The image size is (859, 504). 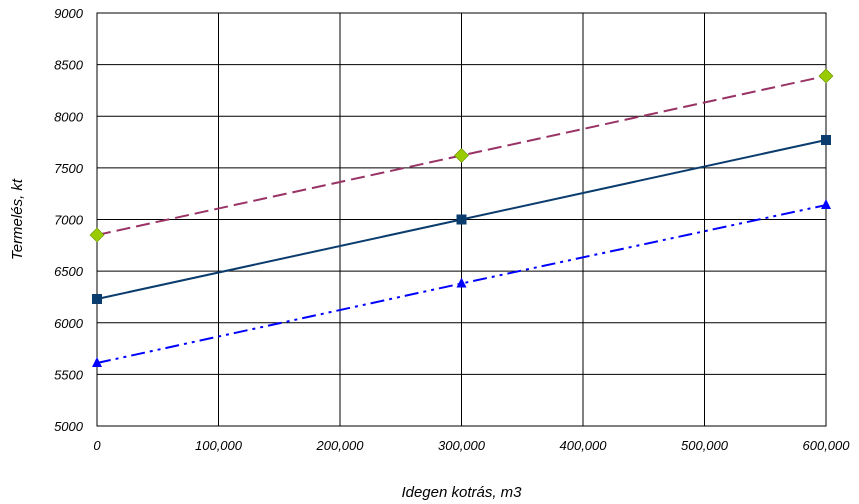 I want to click on y-tick-label: 6500, so click(x=69, y=271).